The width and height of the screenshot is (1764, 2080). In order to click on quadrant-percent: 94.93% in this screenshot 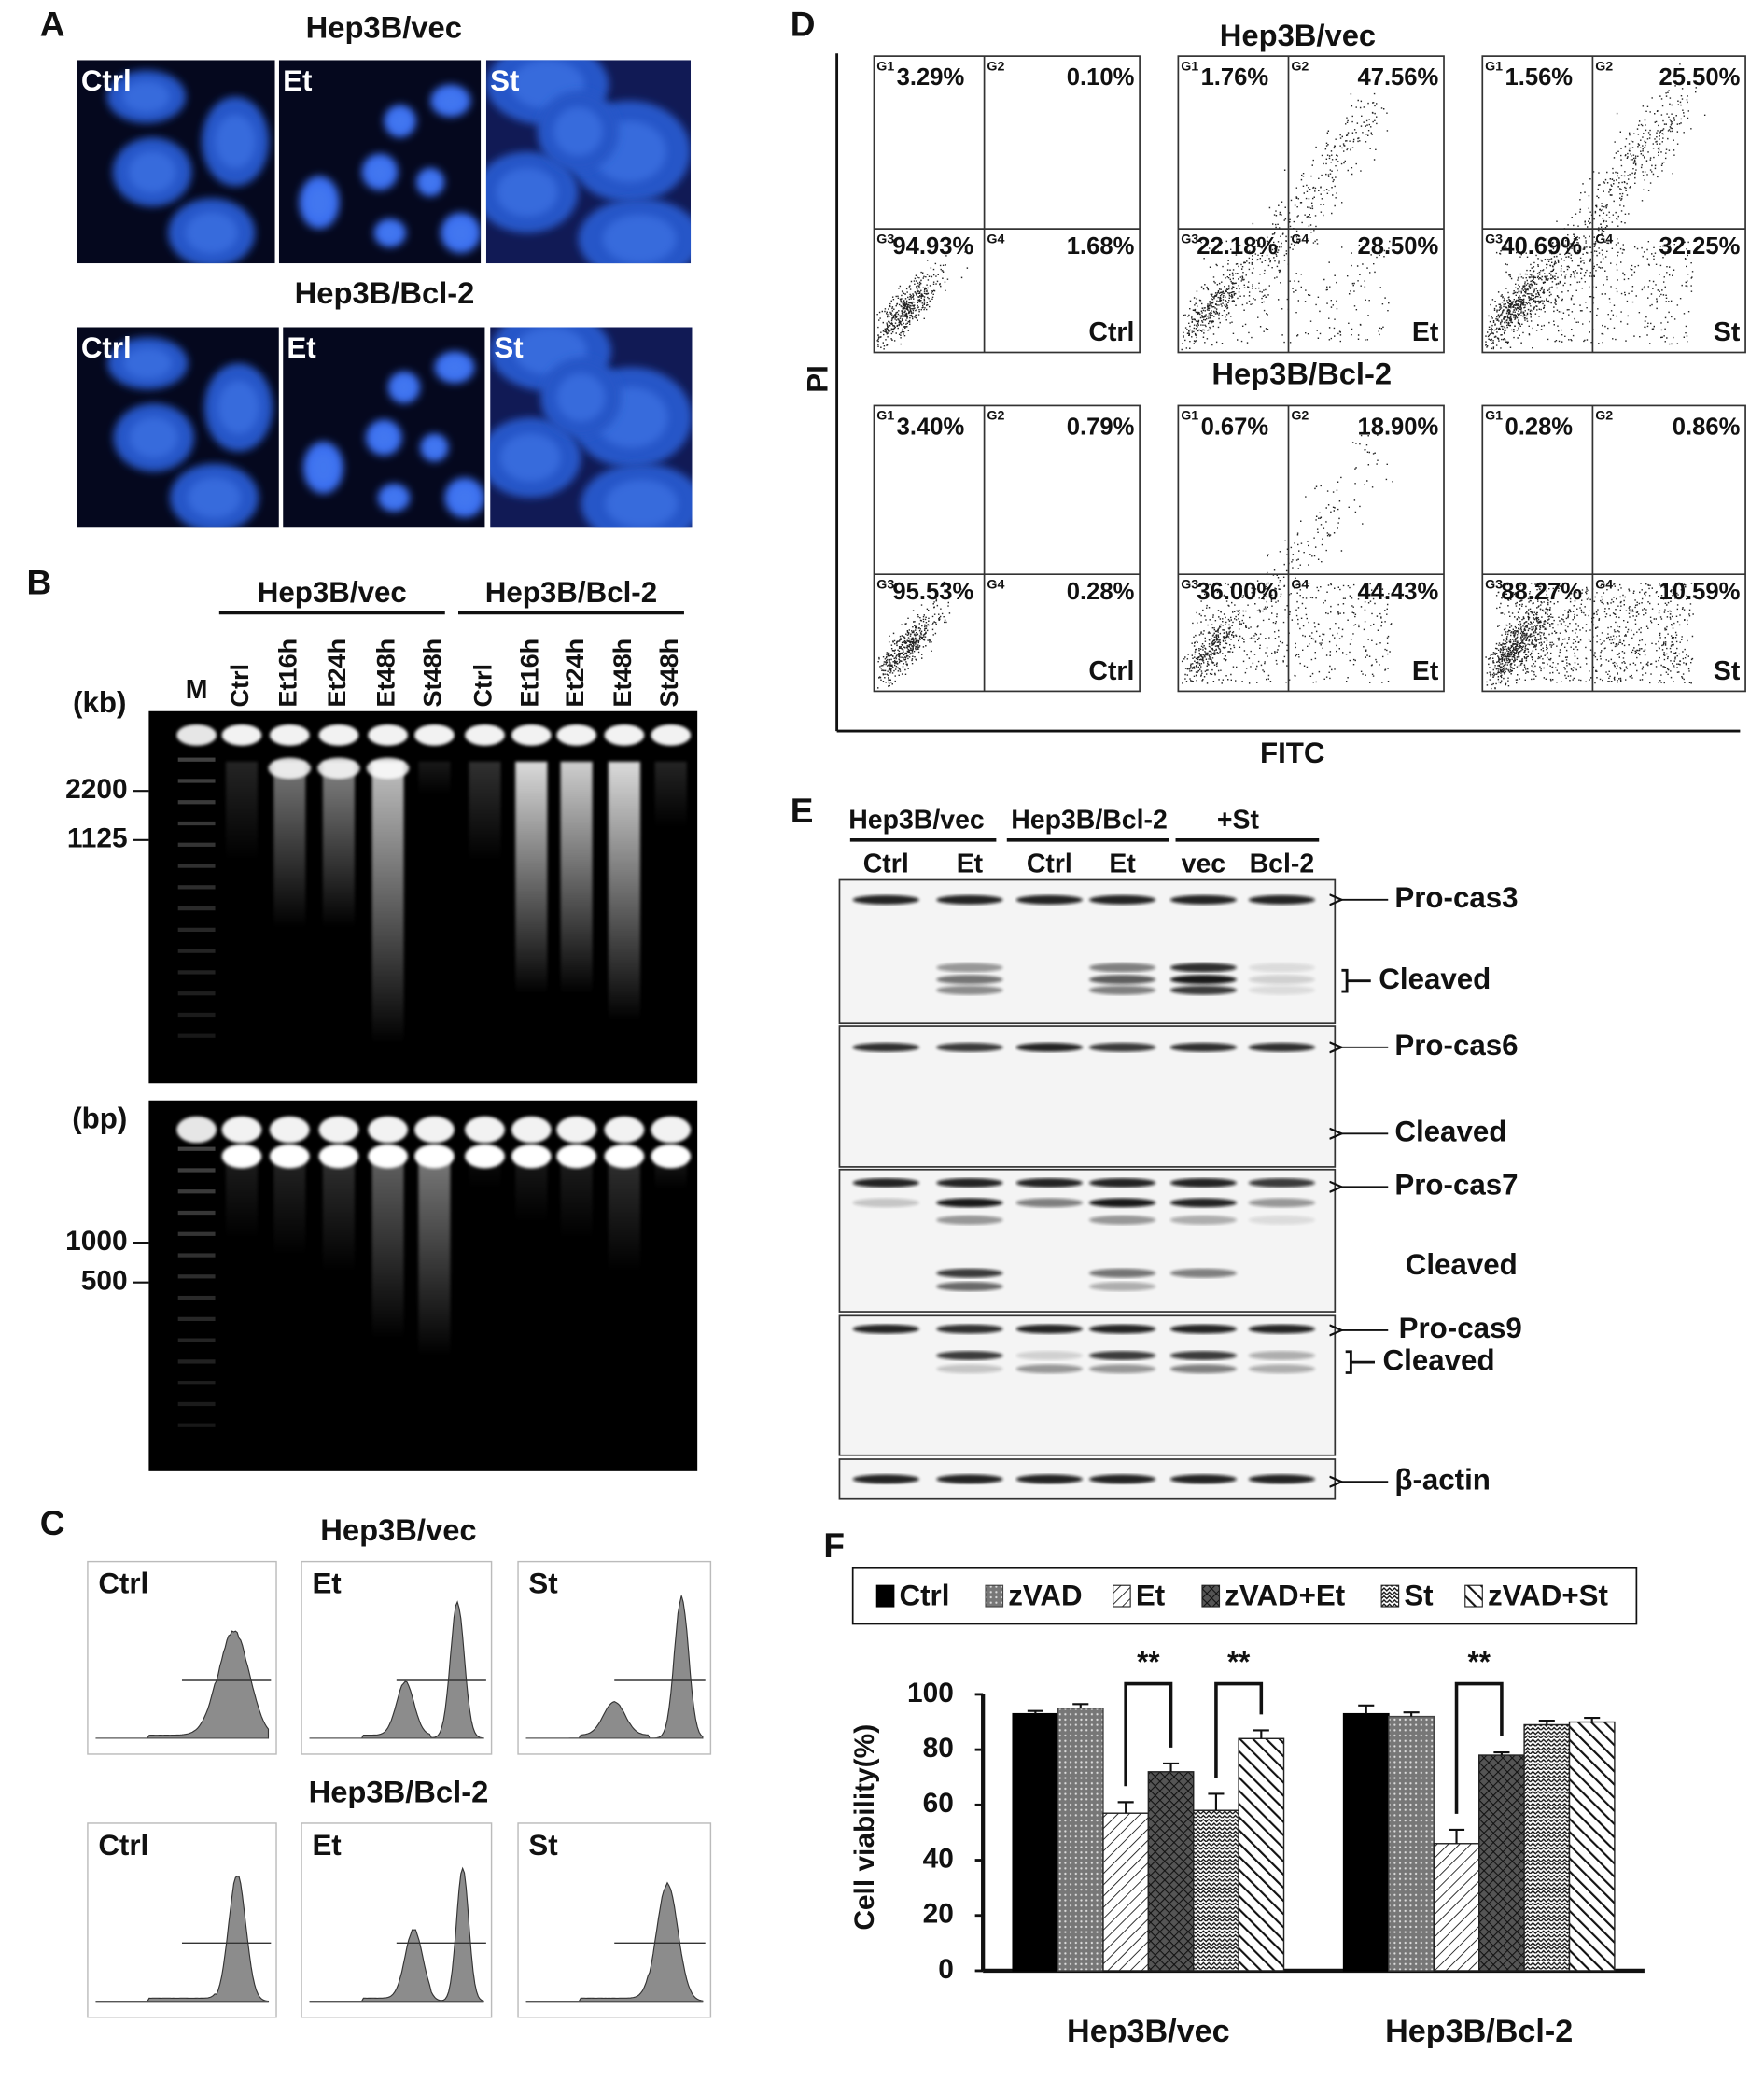, I will do `click(932, 246)`.